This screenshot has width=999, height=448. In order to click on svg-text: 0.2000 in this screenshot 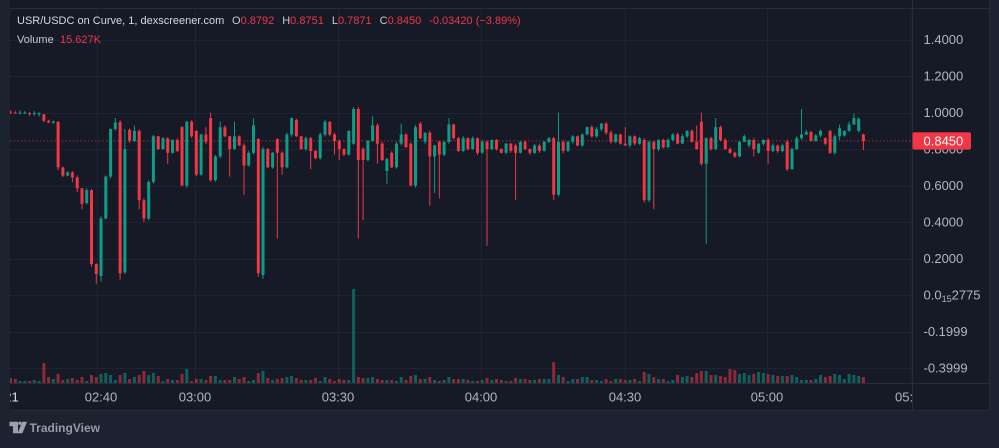, I will do `click(944, 258)`.